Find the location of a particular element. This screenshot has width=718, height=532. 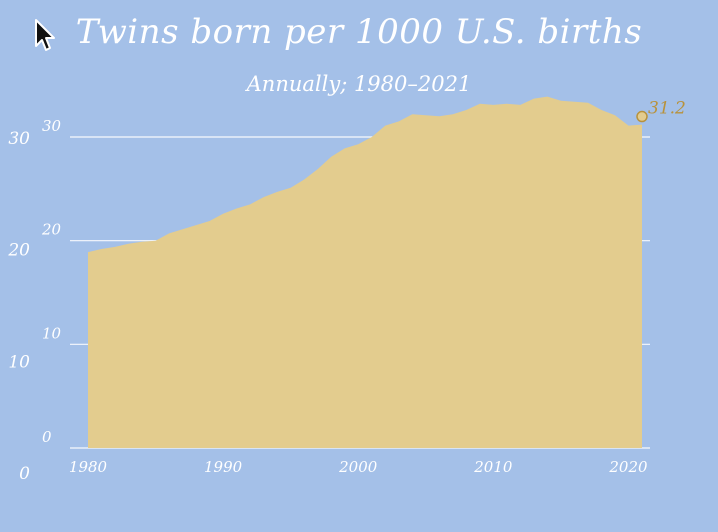

chart-title: Twins born per 1000 U.S. births is located at coordinates (359, 32).